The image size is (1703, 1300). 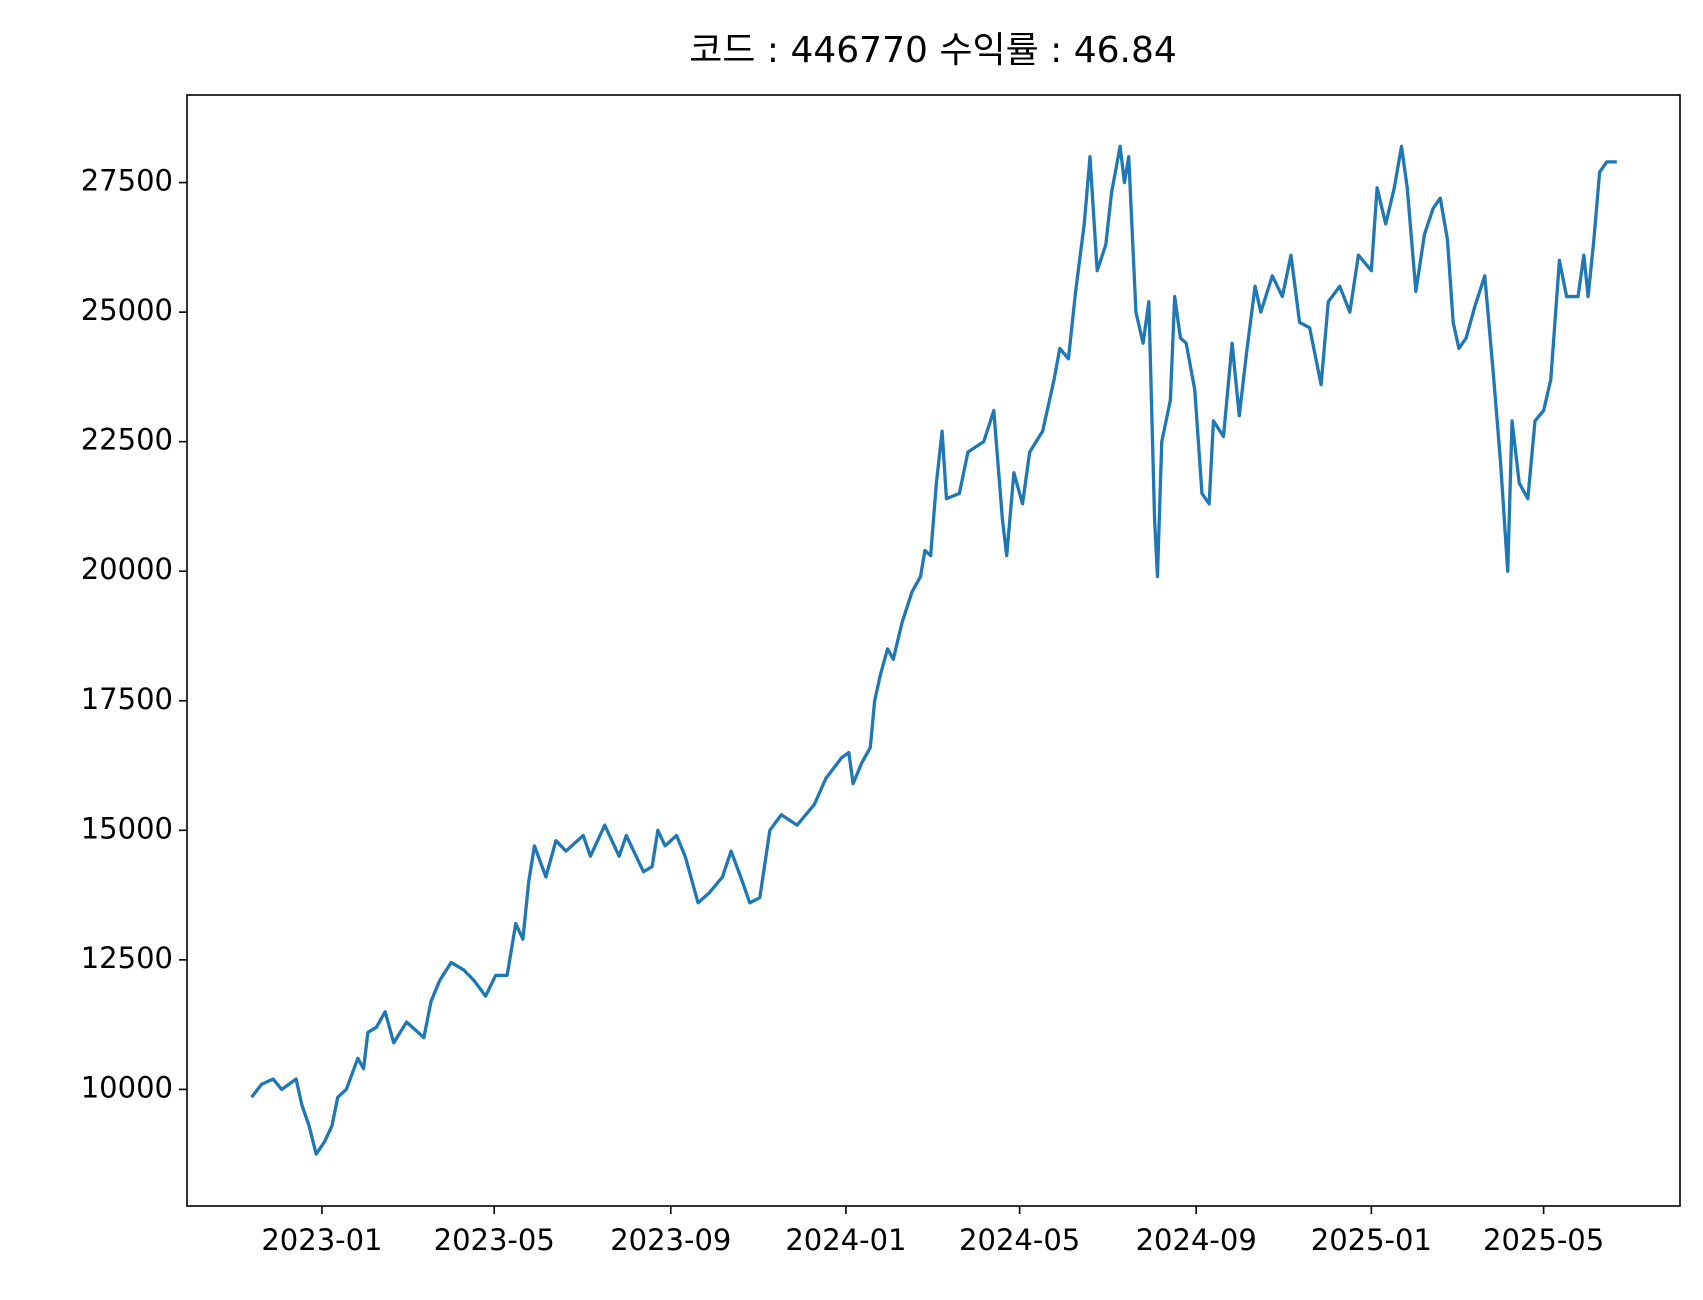 I want to click on y-tick-label: 22500, so click(x=127, y=440).